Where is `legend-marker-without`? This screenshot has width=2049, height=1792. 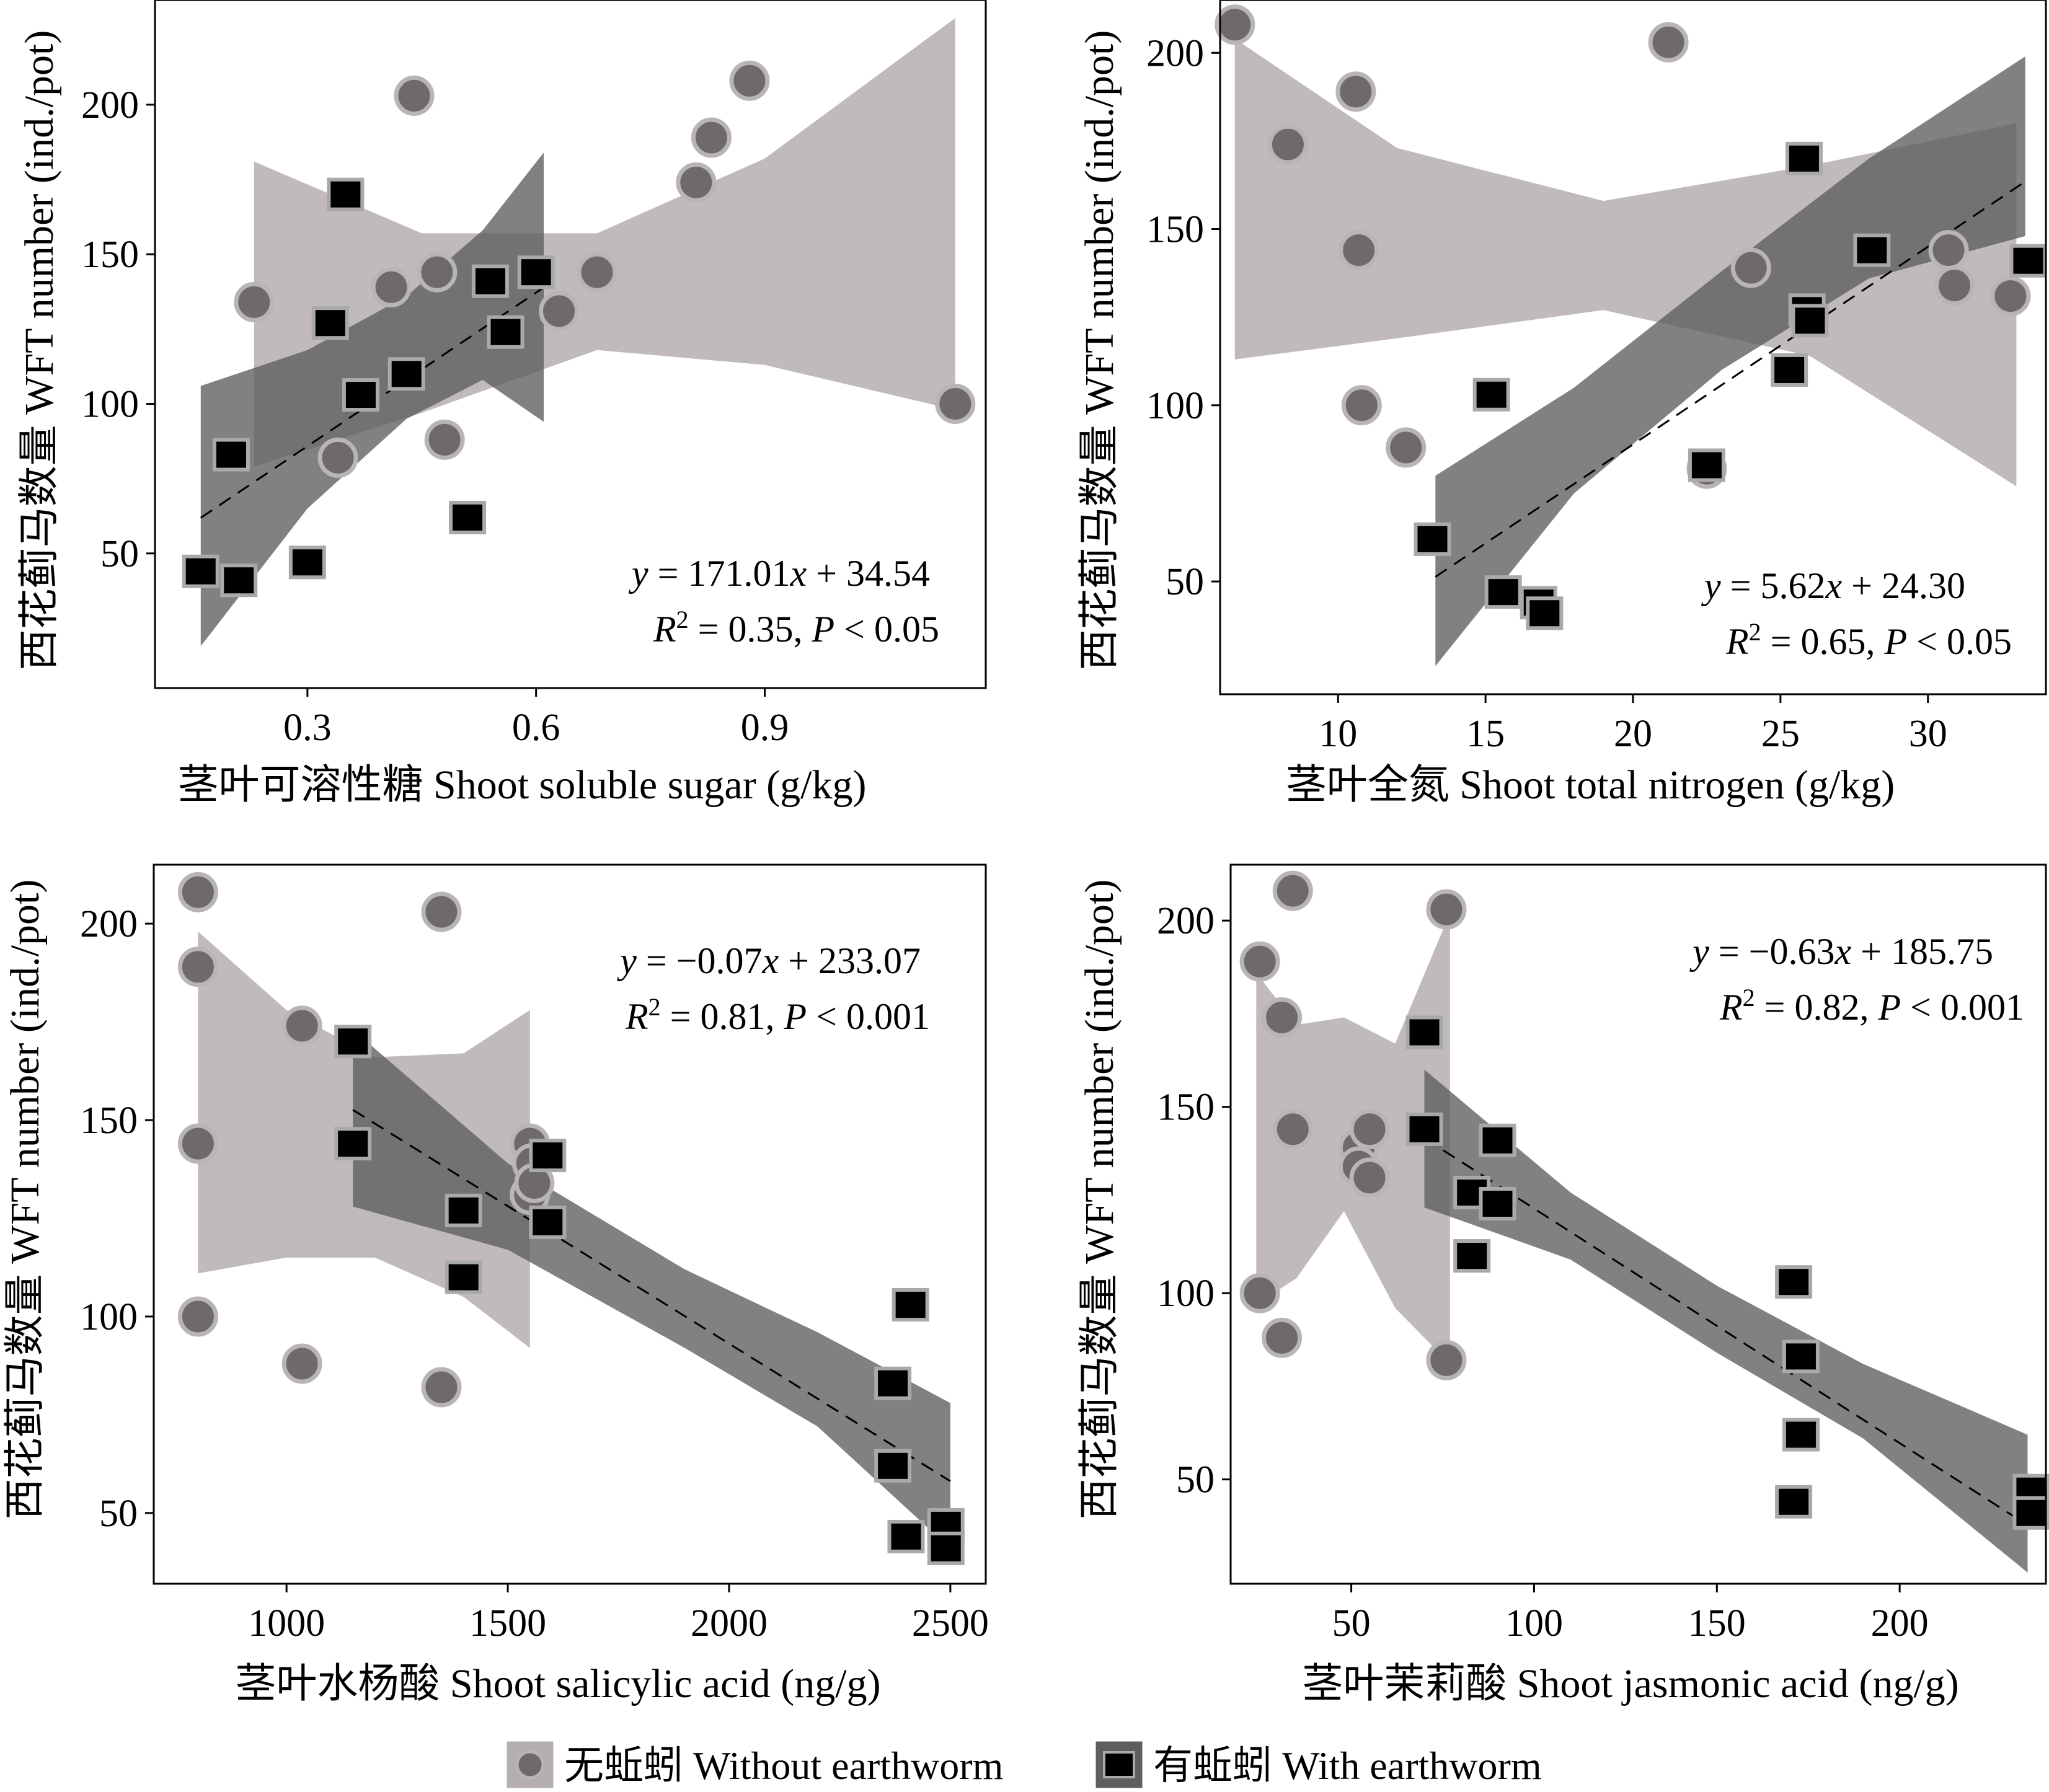 legend-marker-without is located at coordinates (530, 1765).